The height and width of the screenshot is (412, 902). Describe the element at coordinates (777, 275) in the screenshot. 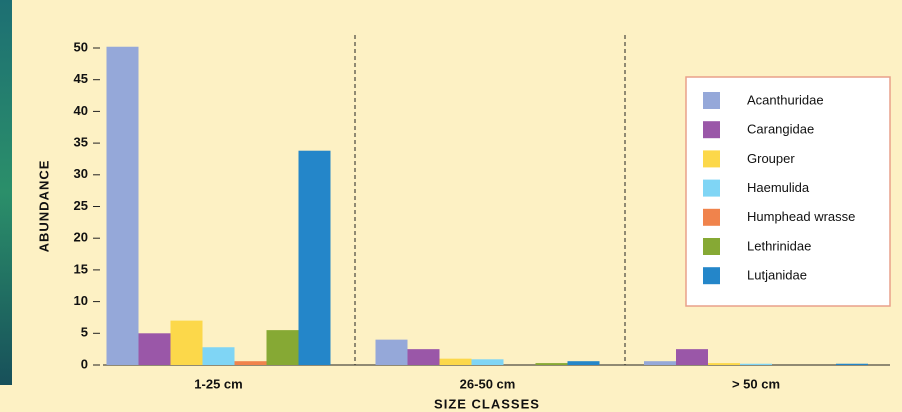

I see `legend-label: Lutjanidae` at that location.